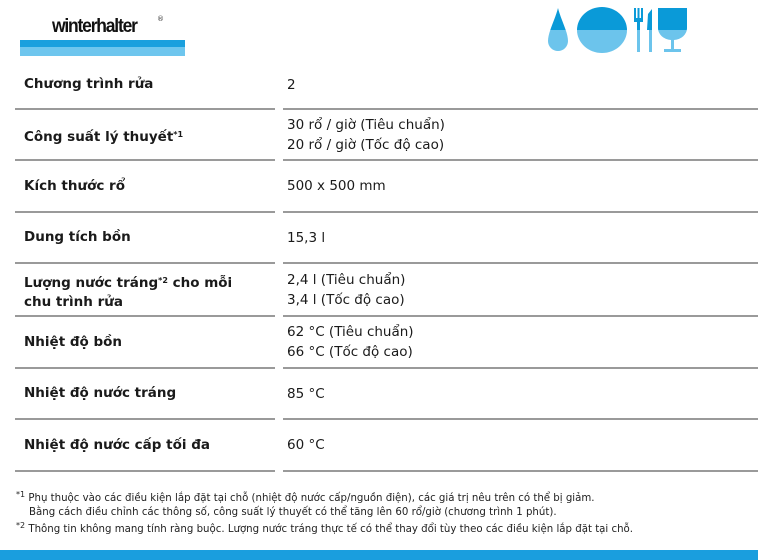 The height and width of the screenshot is (560, 758). Describe the element at coordinates (74, 185) in the screenshot. I see `spec-label: Kích thước rổ` at that location.